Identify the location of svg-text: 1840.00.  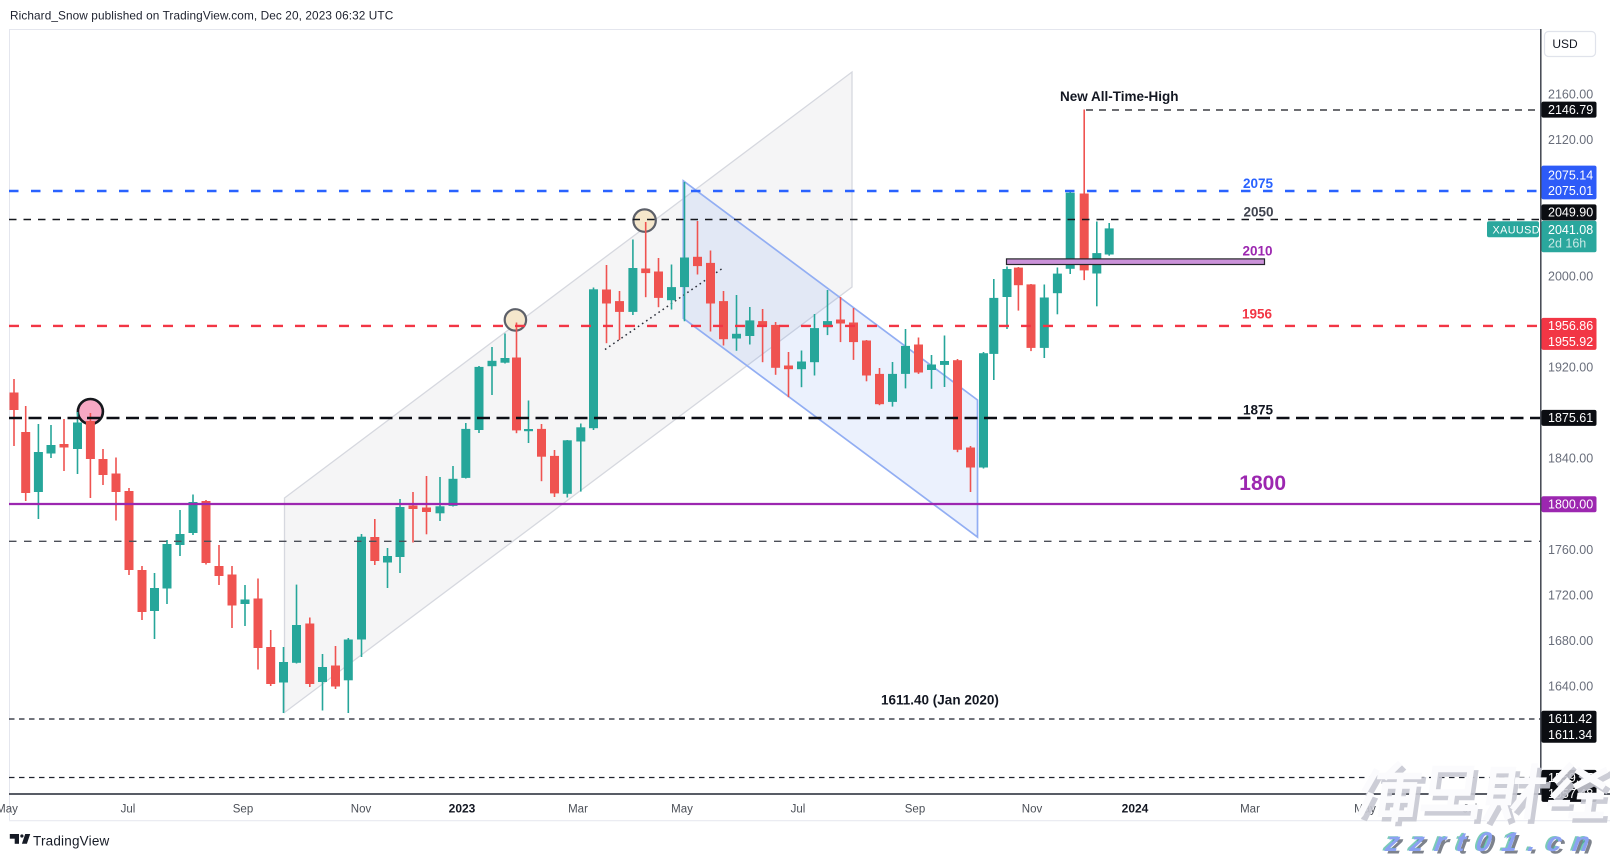
(1570, 459).